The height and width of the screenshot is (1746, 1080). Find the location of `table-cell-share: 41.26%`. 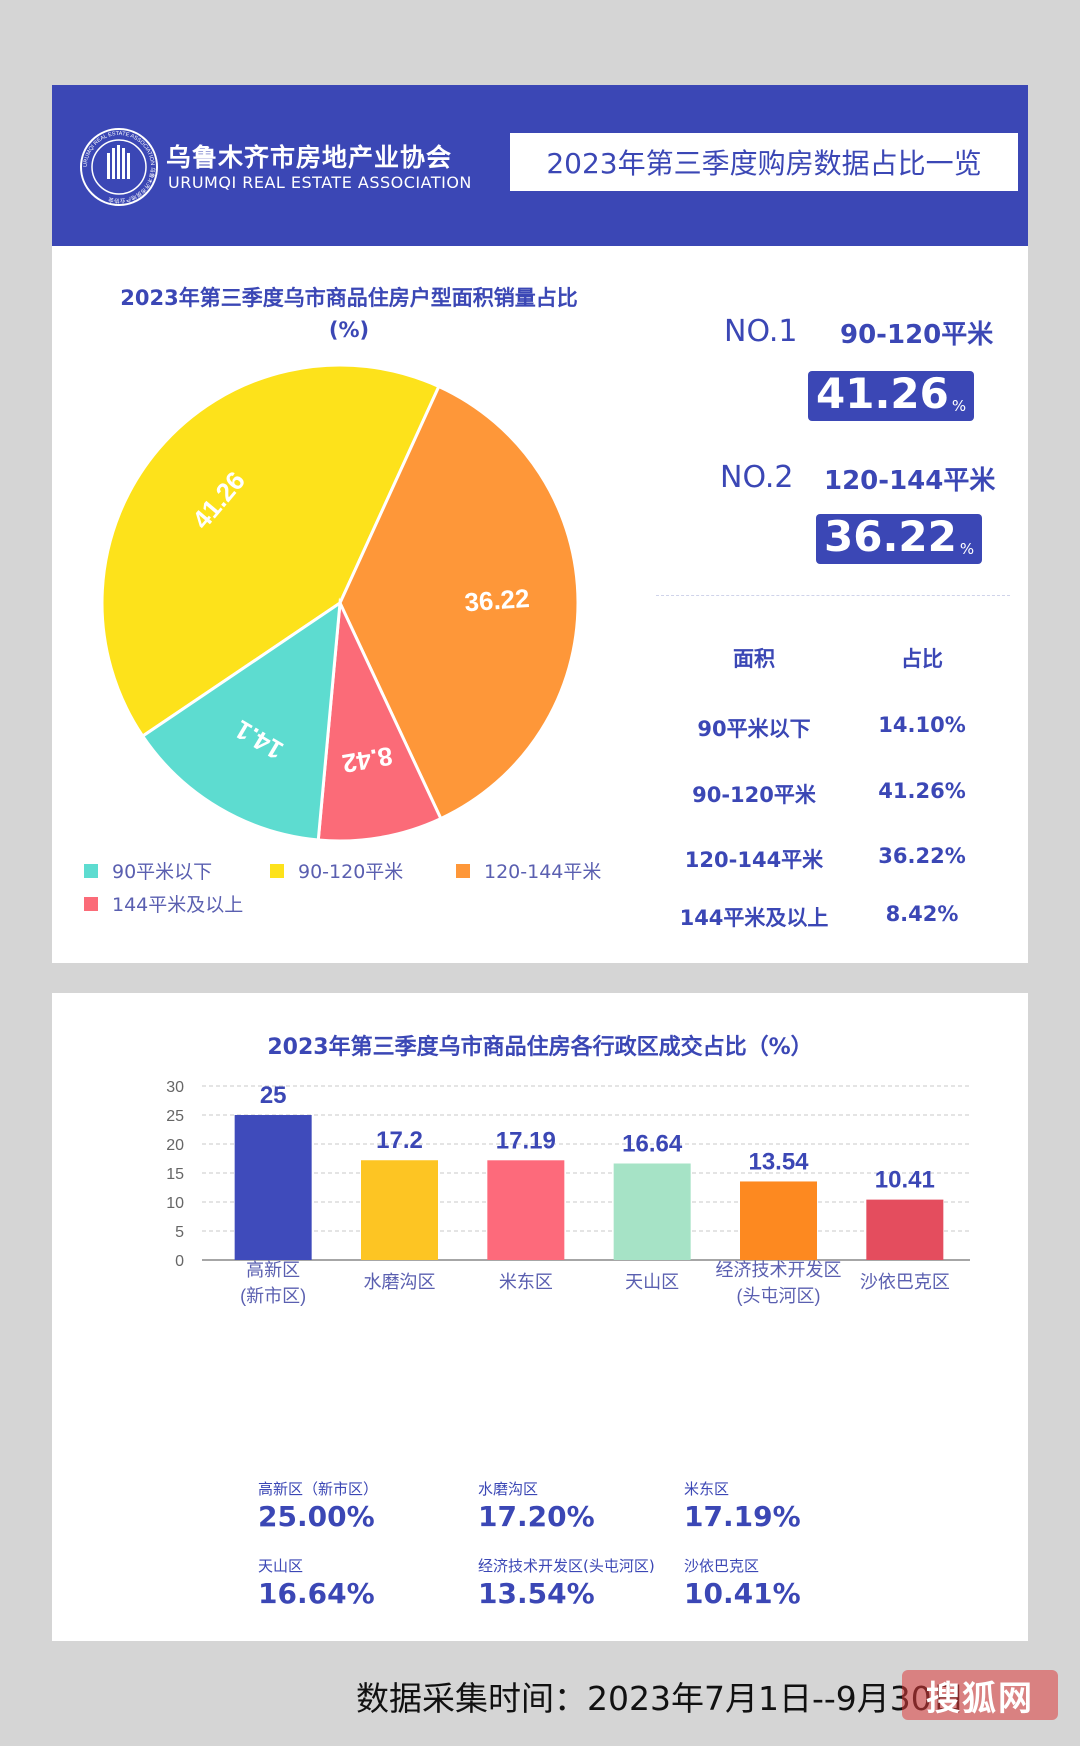

table-cell-share: 41.26% is located at coordinates (922, 791).